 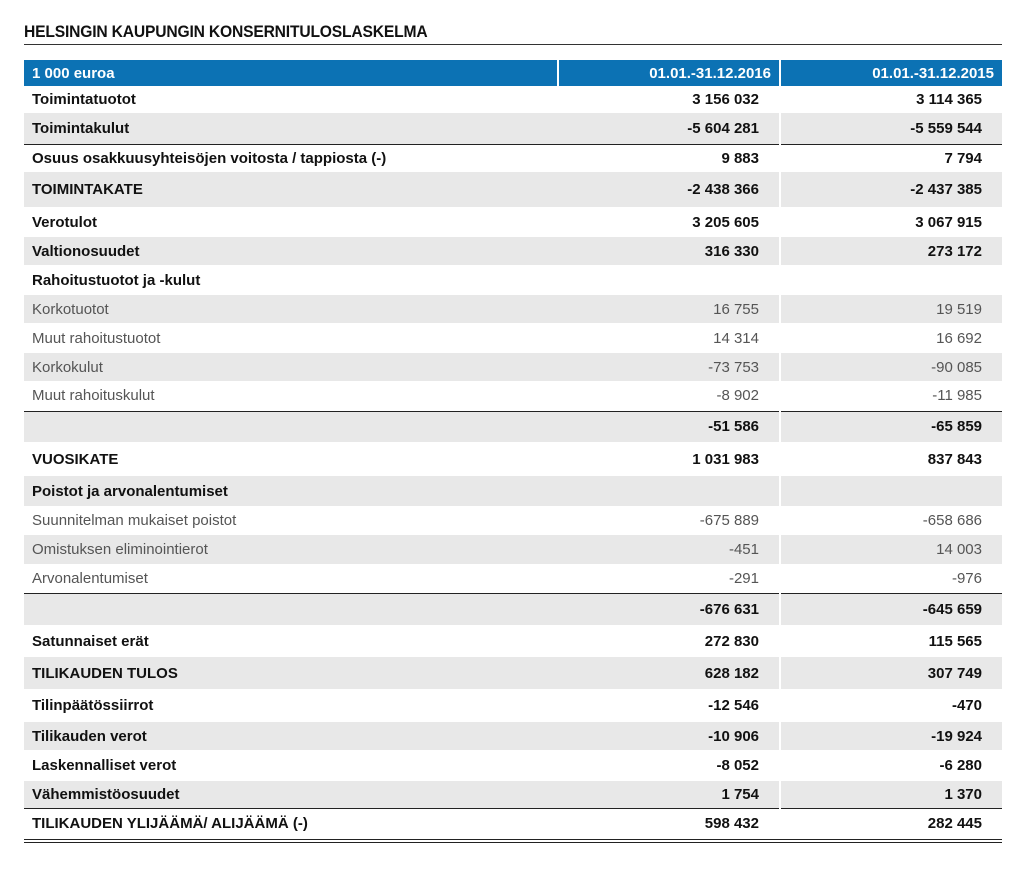 I want to click on row-label: Verotulot, so click(x=65, y=222).